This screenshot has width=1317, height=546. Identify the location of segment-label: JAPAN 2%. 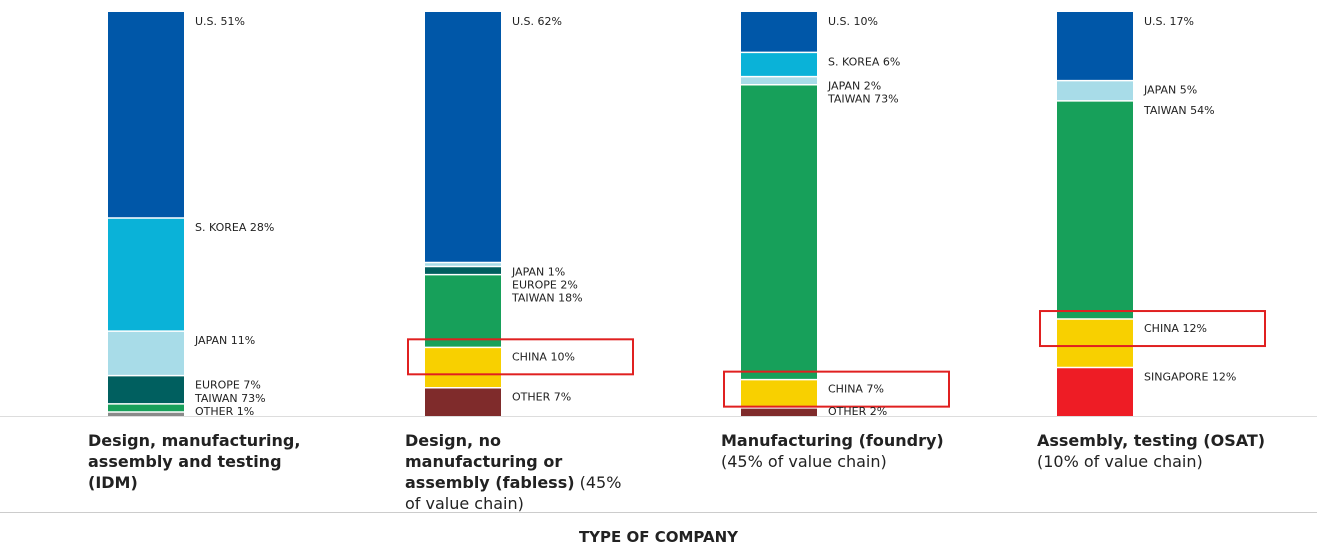
(854, 86).